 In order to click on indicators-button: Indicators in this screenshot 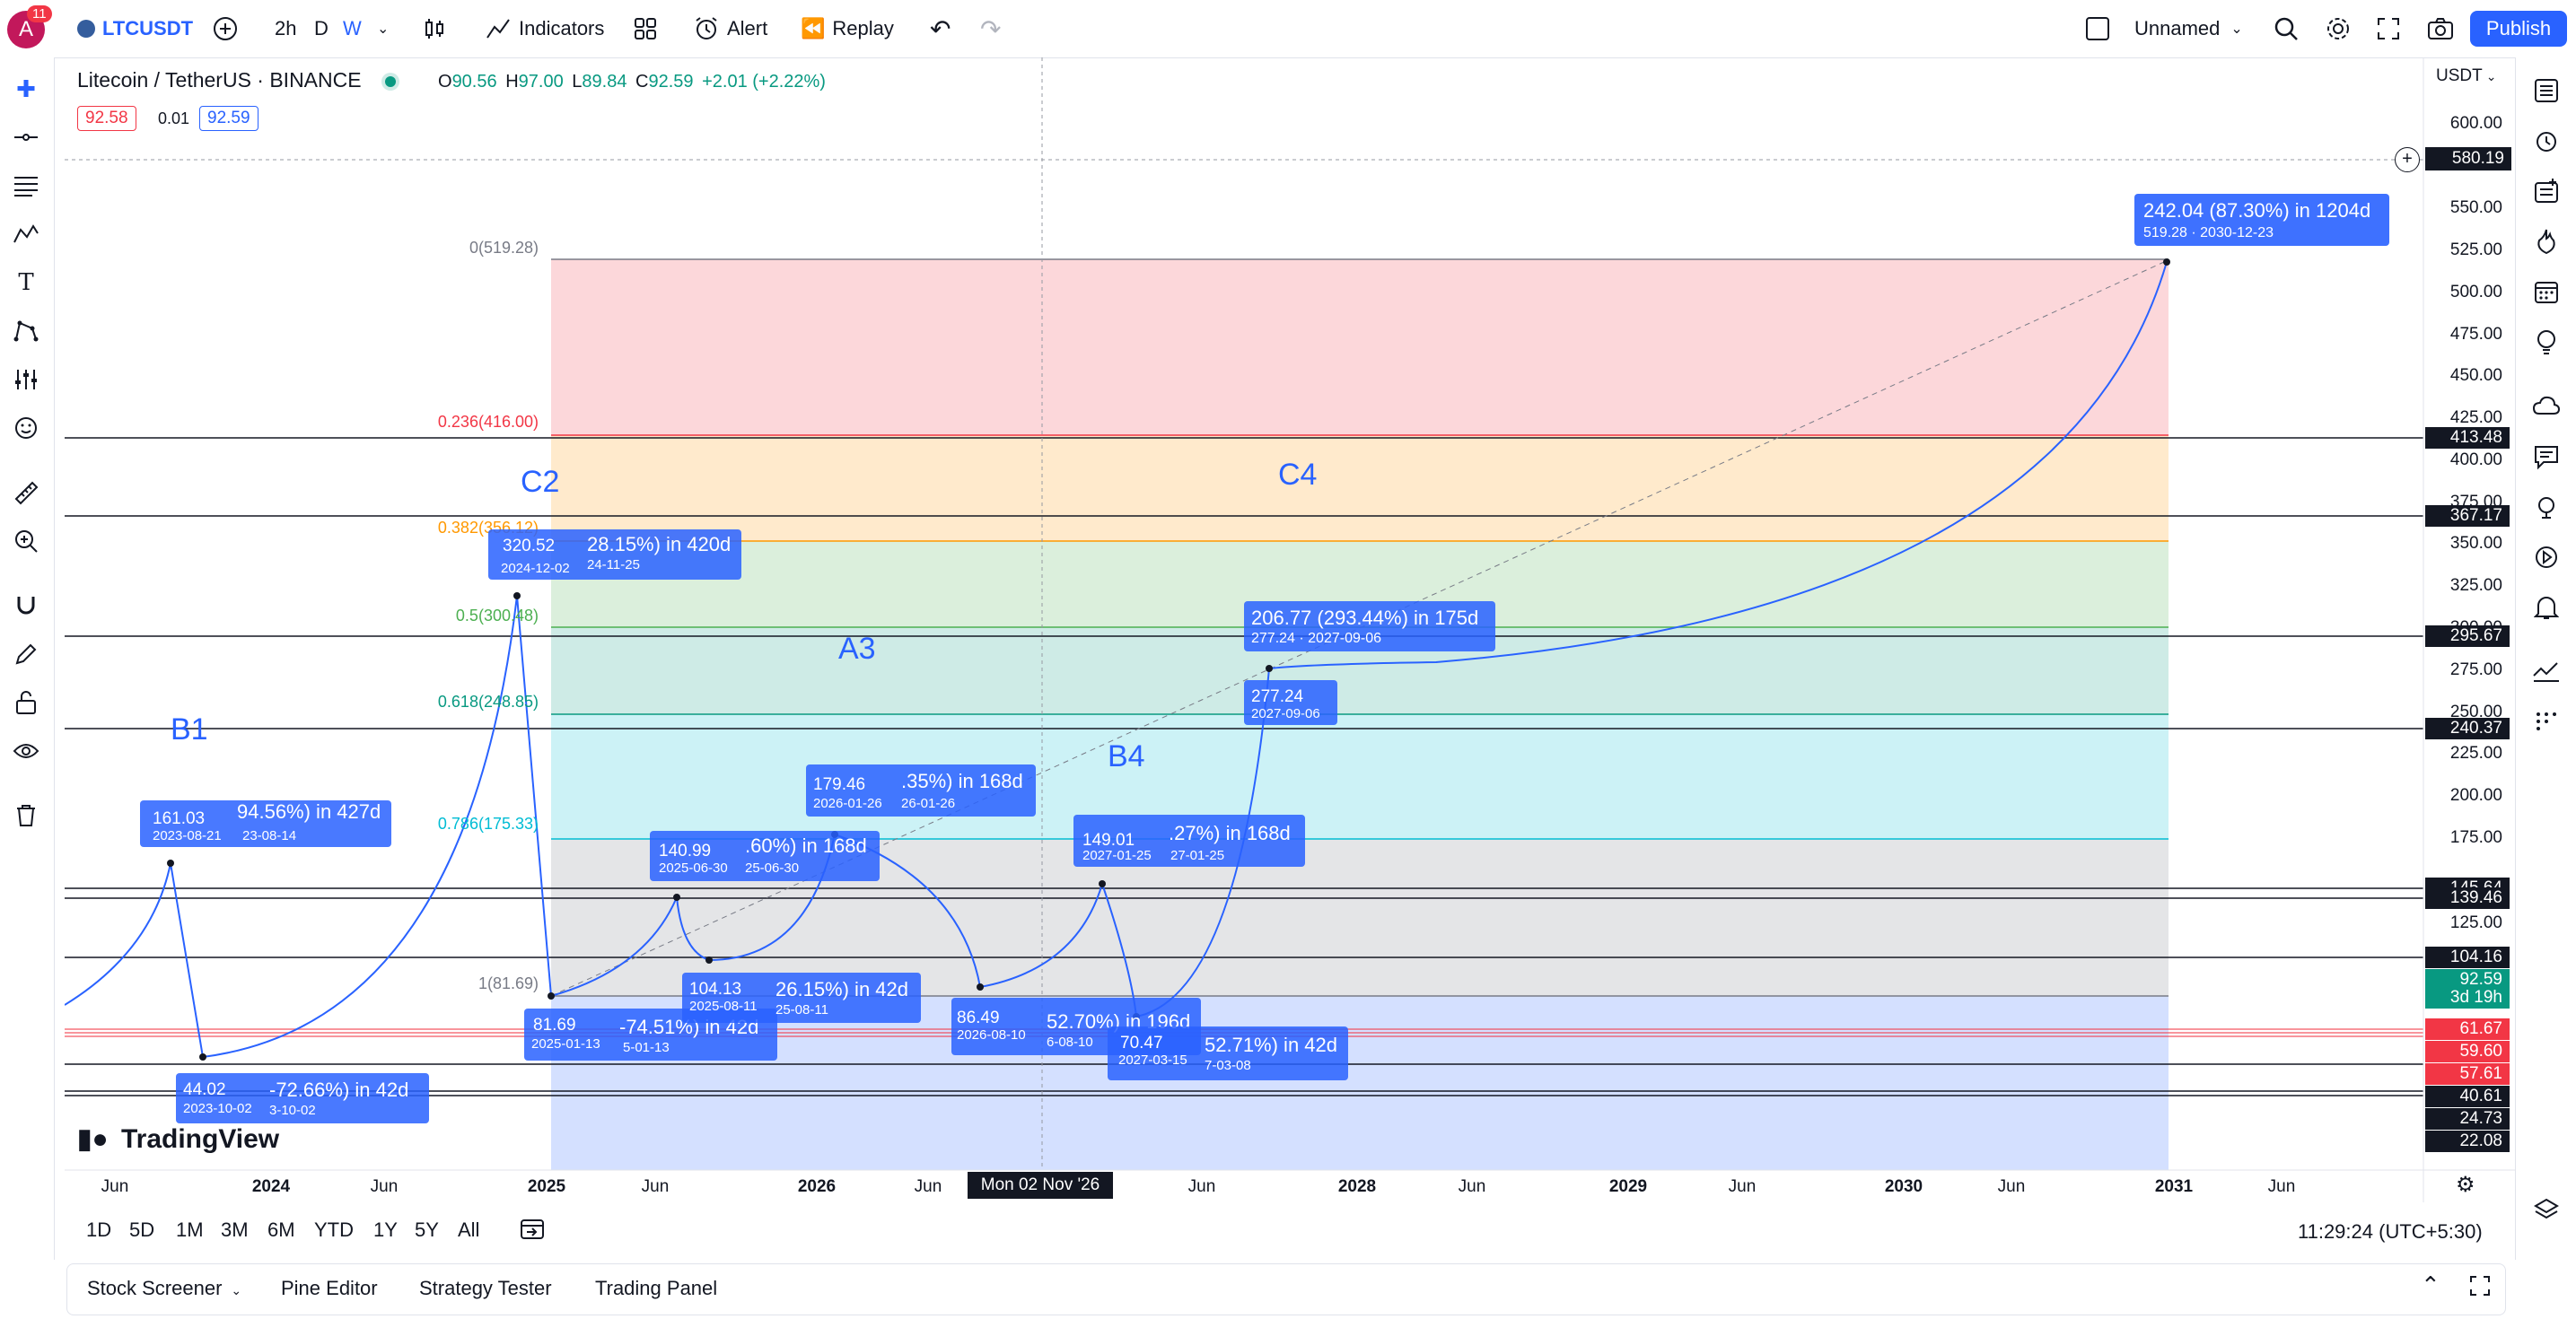, I will do `click(544, 28)`.